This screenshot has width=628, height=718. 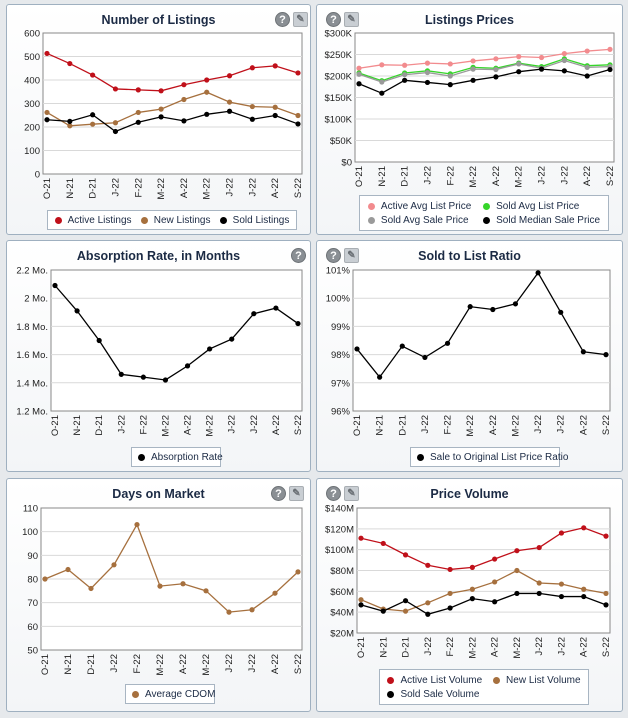 What do you see at coordinates (77, 425) in the screenshot?
I see `x-tick-label: N-21` at bounding box center [77, 425].